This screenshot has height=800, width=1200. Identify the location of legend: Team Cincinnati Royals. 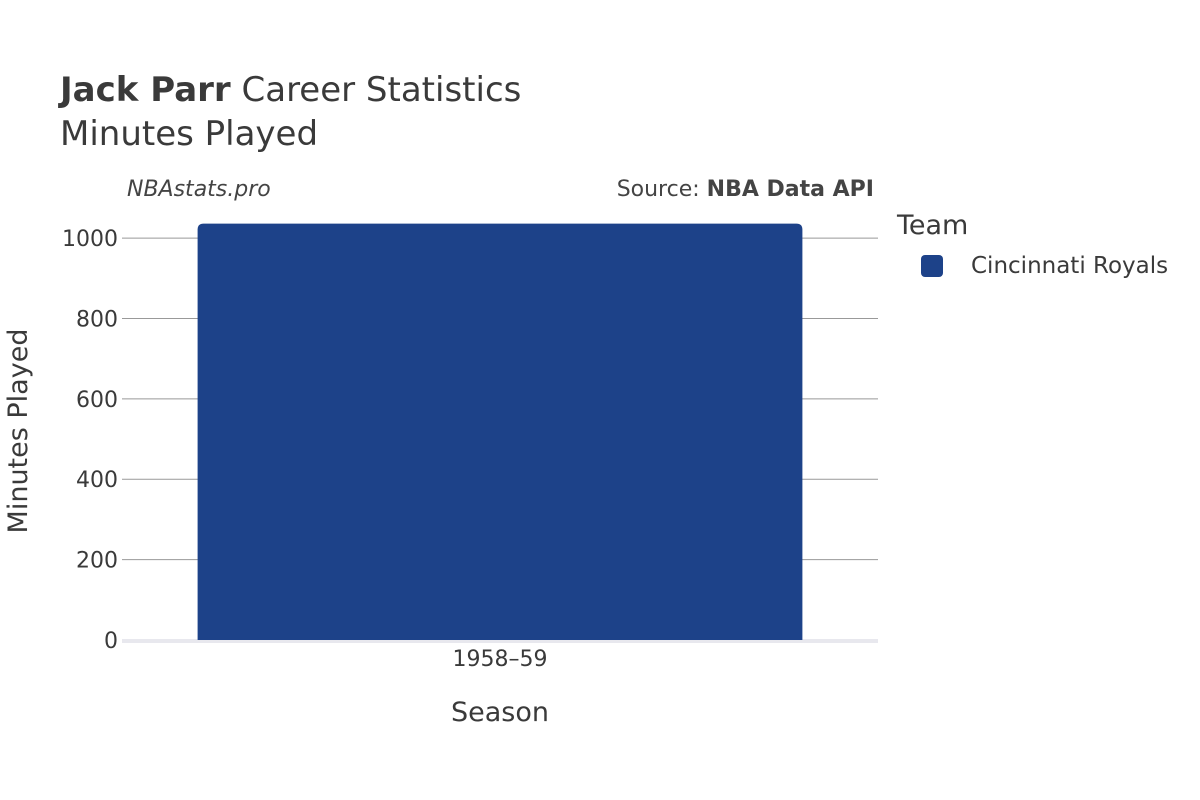
(1032, 244).